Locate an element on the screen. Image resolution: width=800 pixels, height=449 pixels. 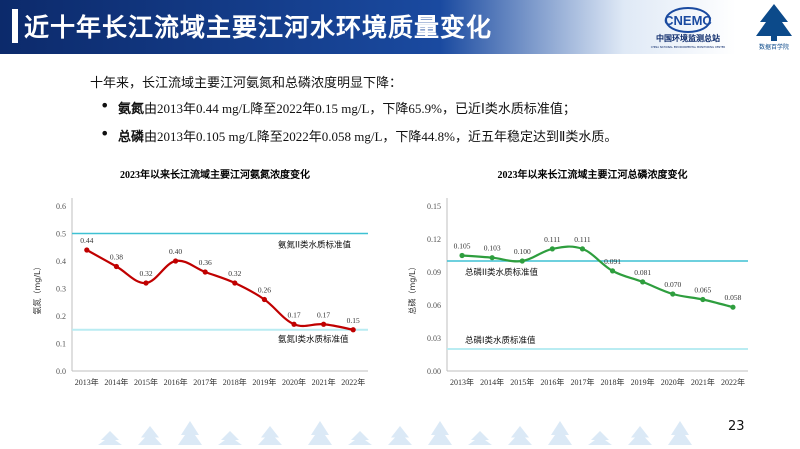
intro-text: 十年来，长江流域主要江河氨氮和总磷浓度明显下降： is located at coordinates (246, 83).